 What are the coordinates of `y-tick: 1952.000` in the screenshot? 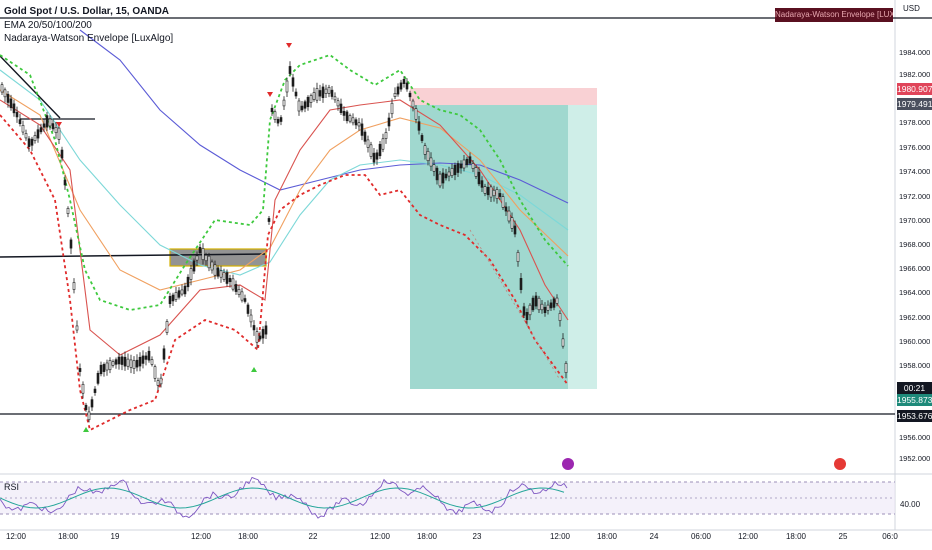 It's located at (915, 458).